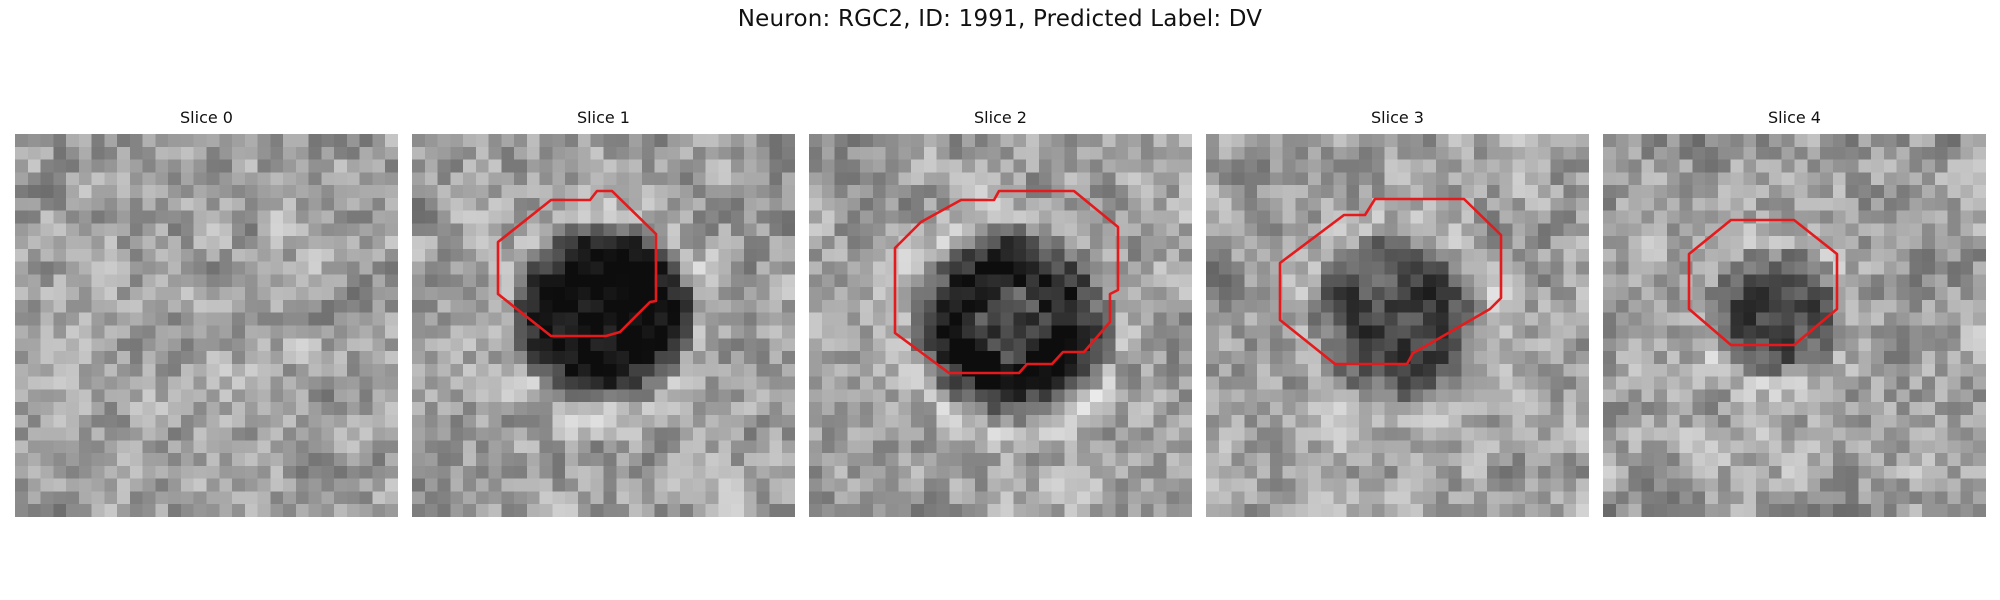 The height and width of the screenshot is (600, 2000). Describe the element at coordinates (1000, 117) in the screenshot. I see `slice-title-2: Slice 2` at that location.